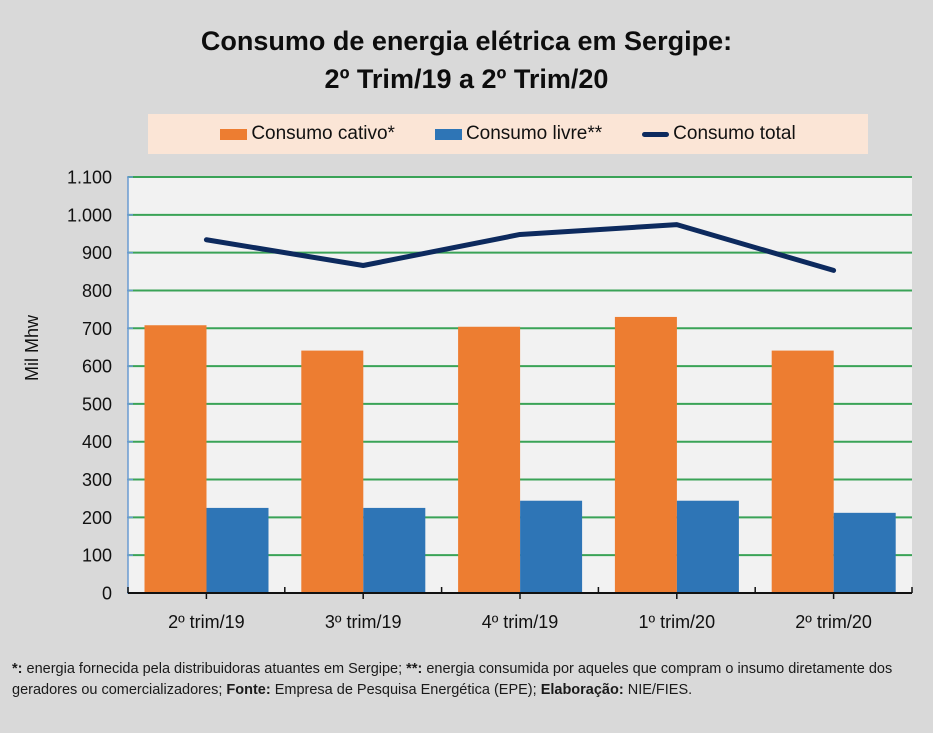  I want to click on y-tick-label: 1.100, so click(89, 178).